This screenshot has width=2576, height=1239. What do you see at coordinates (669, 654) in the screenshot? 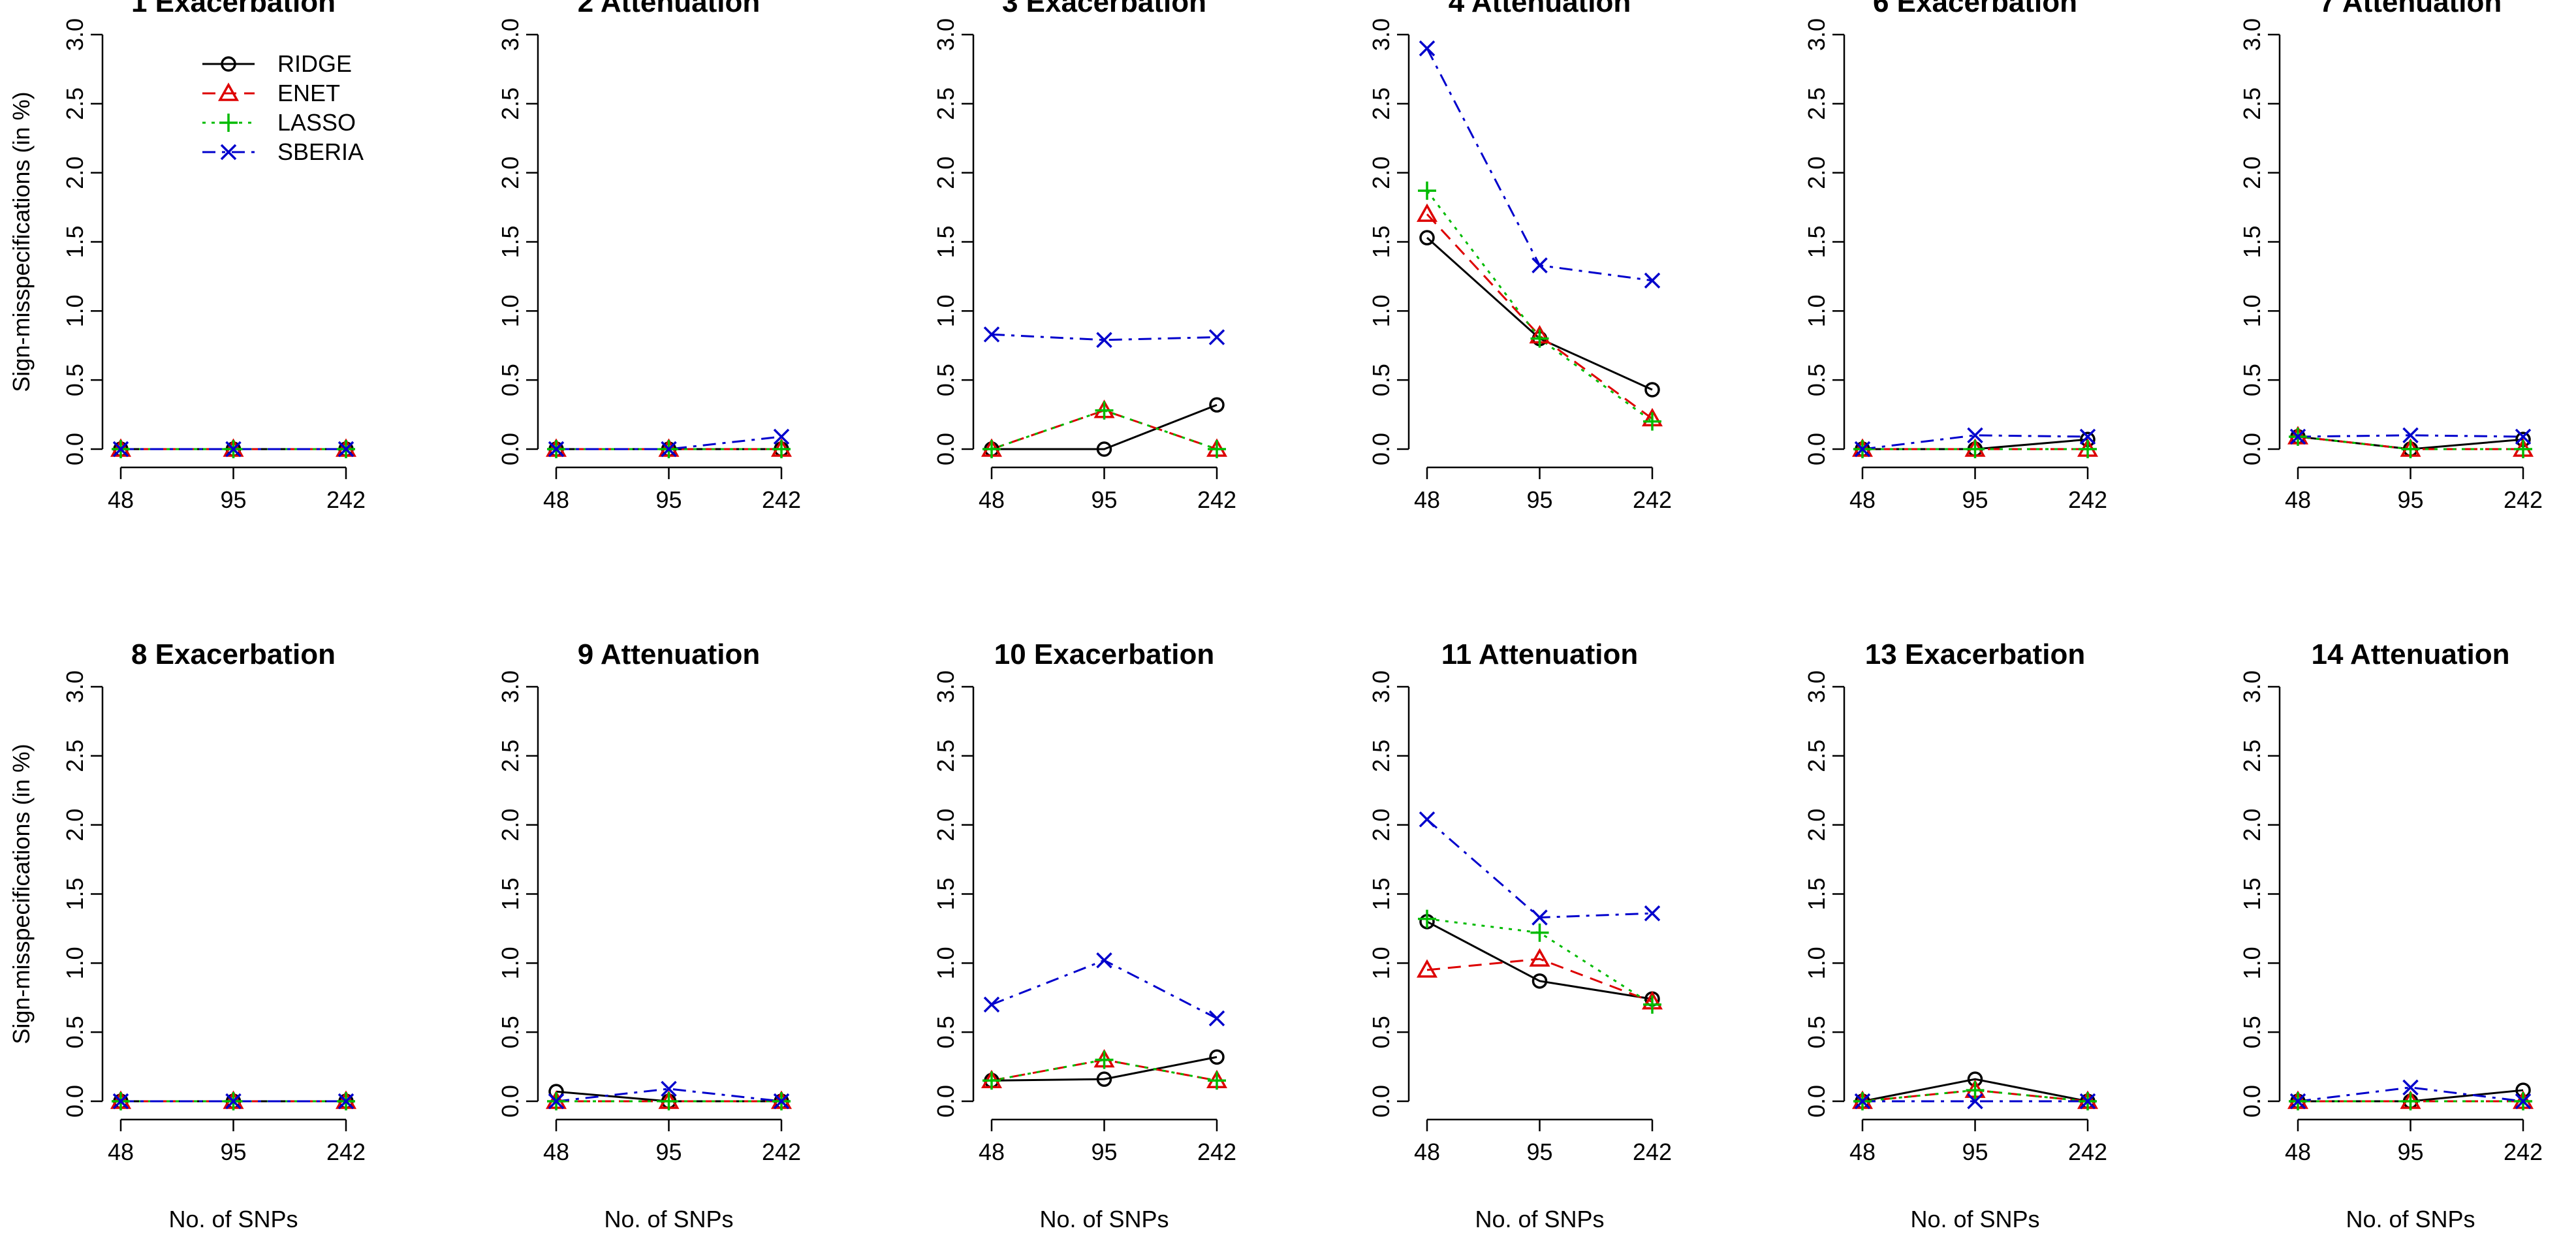
I see `panel-title: 9 Attenuation` at bounding box center [669, 654].